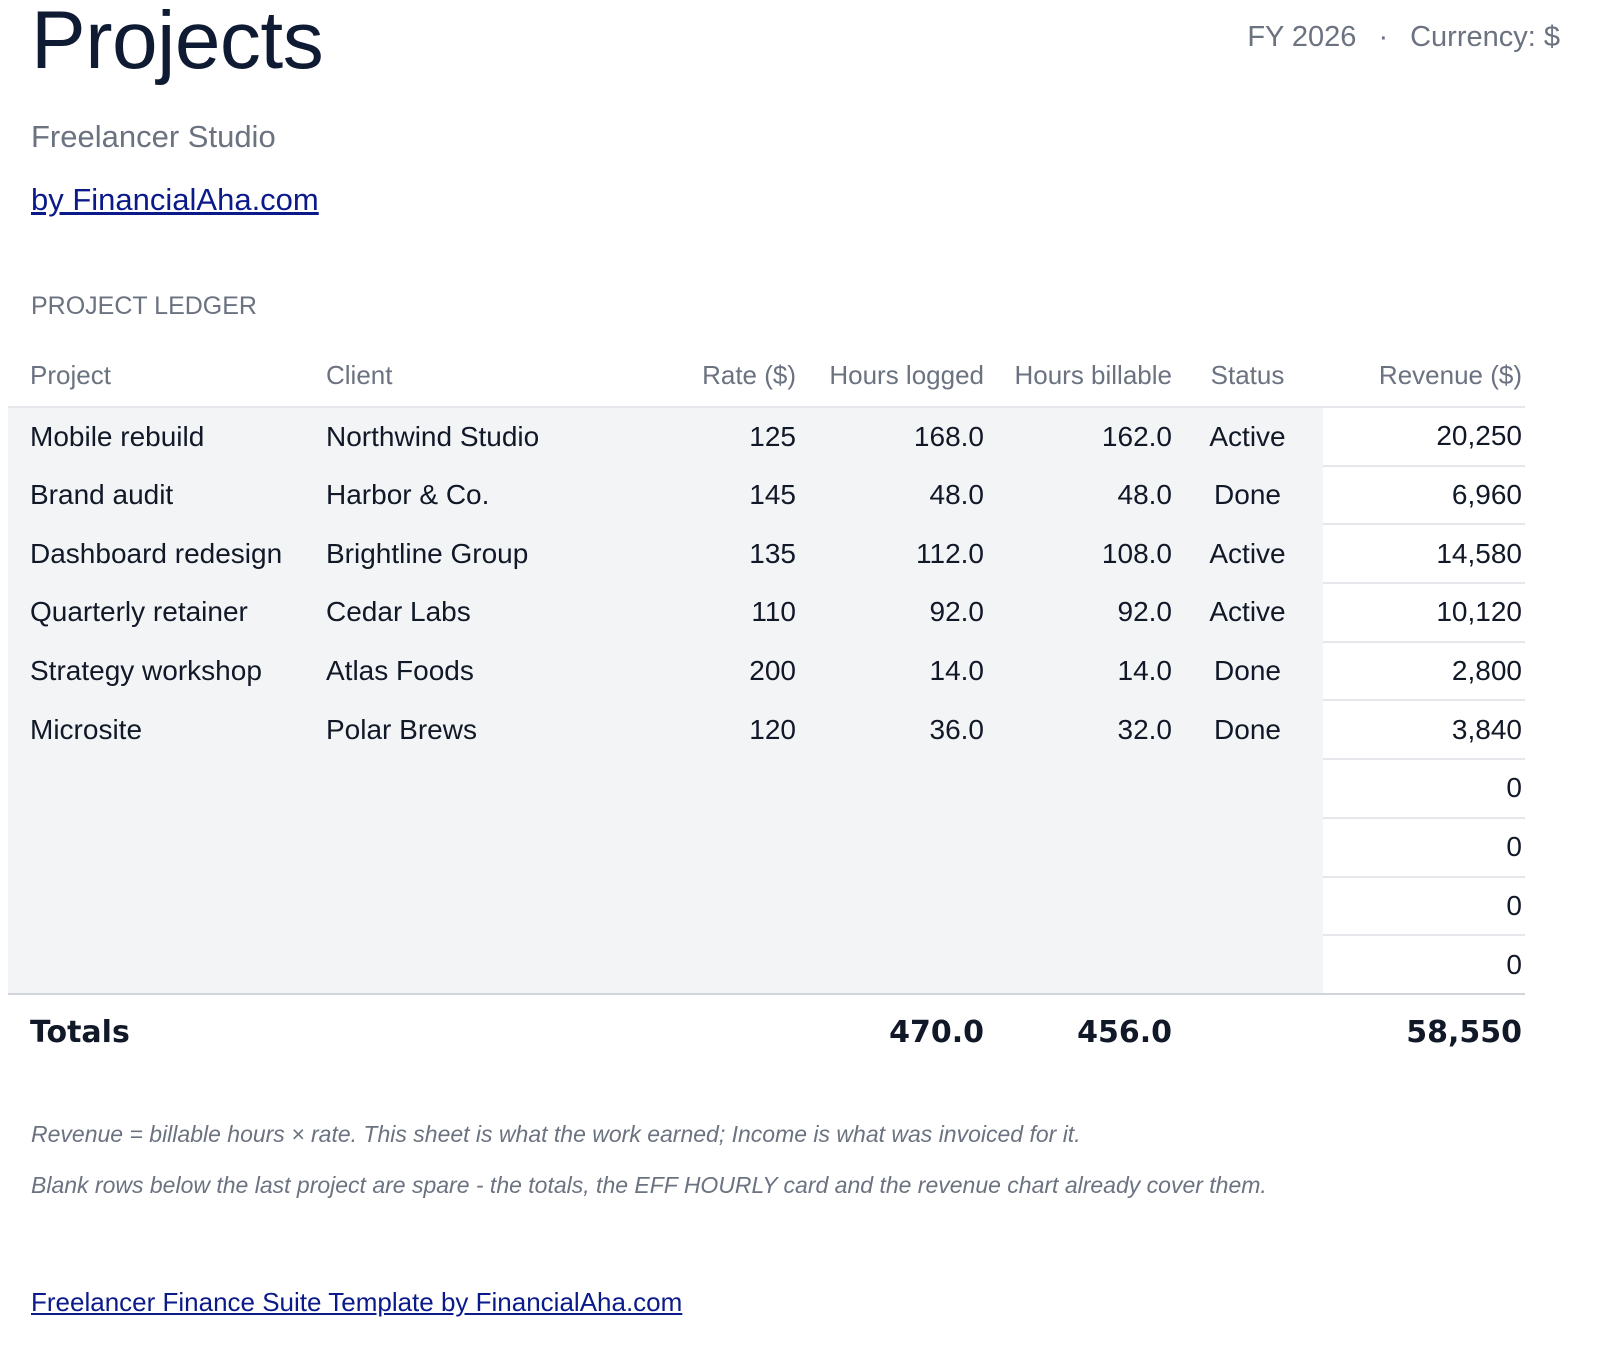 This screenshot has width=1600, height=1351. Describe the element at coordinates (890, 671) in the screenshot. I see `cell-hours-logged: 14.0` at that location.